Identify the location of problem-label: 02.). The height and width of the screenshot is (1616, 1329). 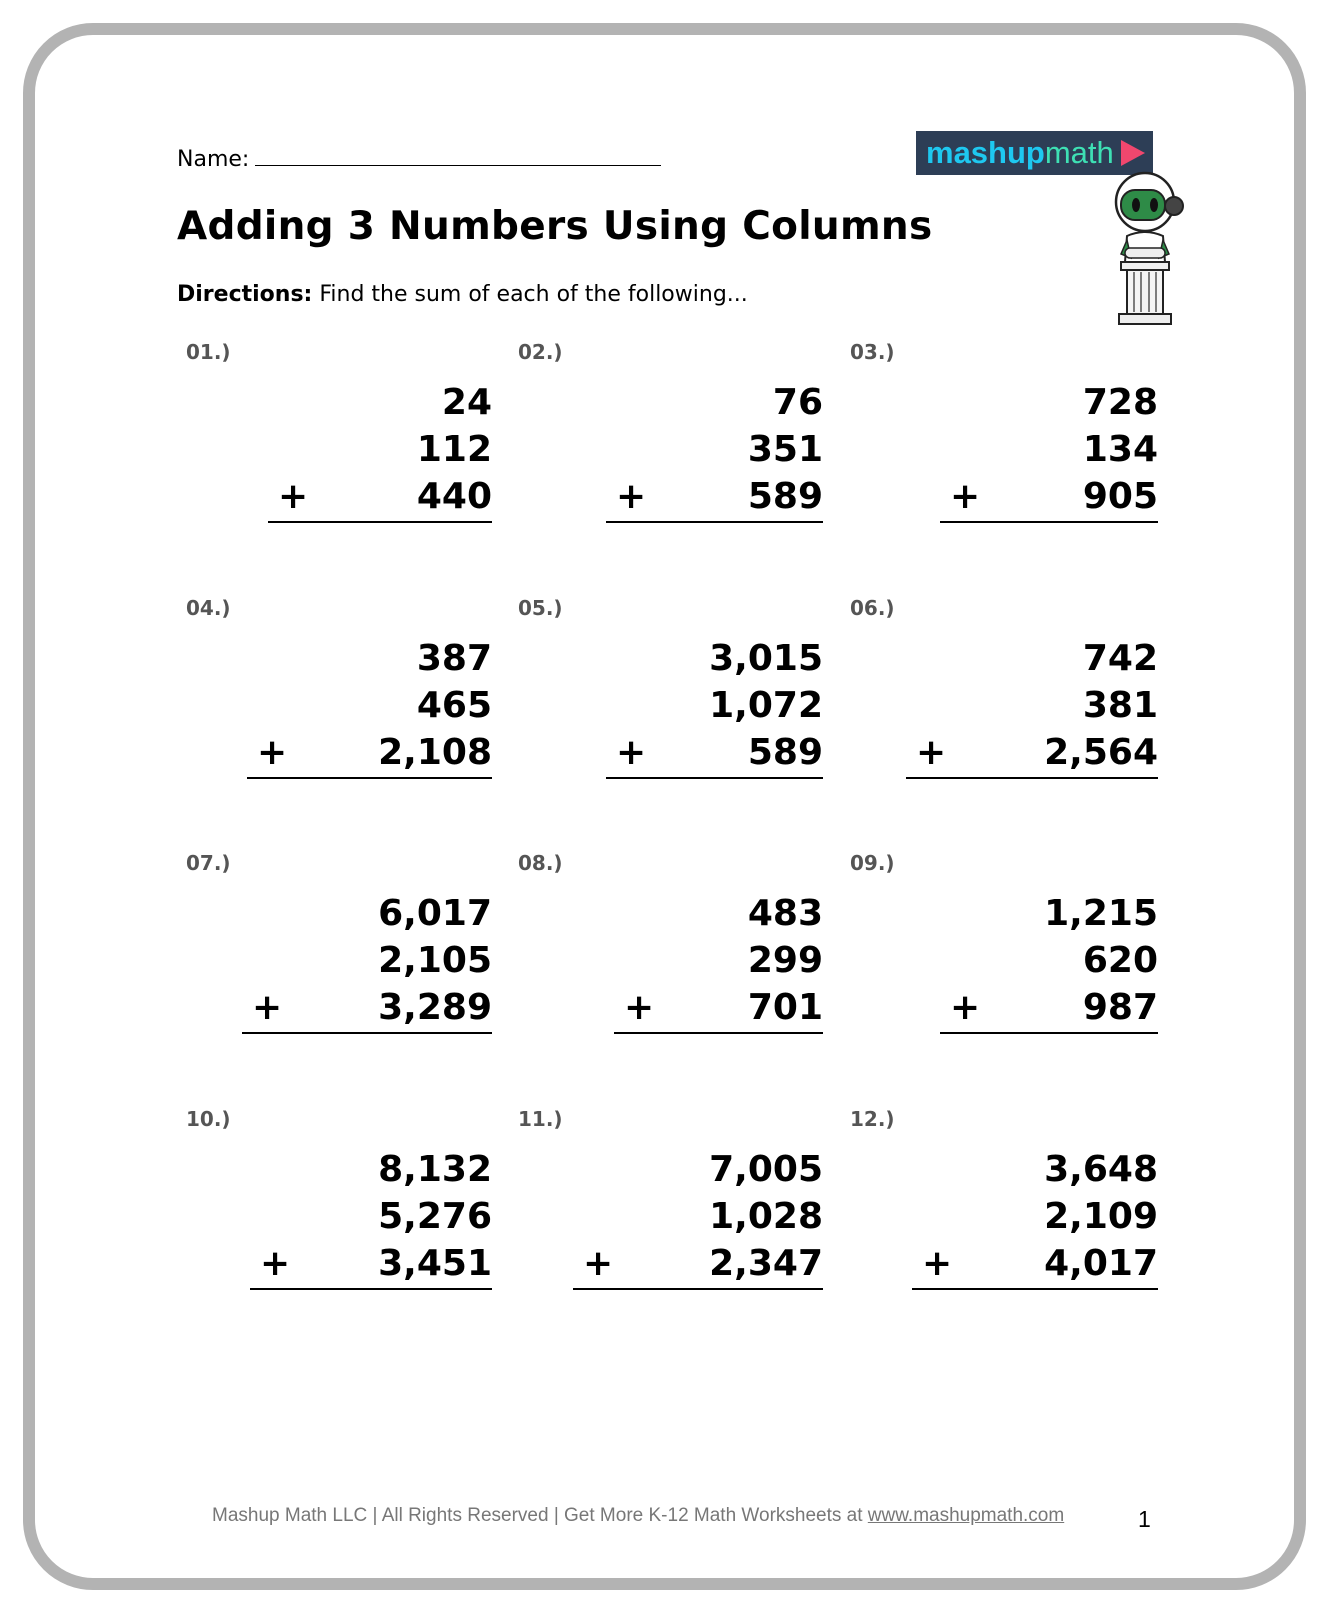
(540, 352).